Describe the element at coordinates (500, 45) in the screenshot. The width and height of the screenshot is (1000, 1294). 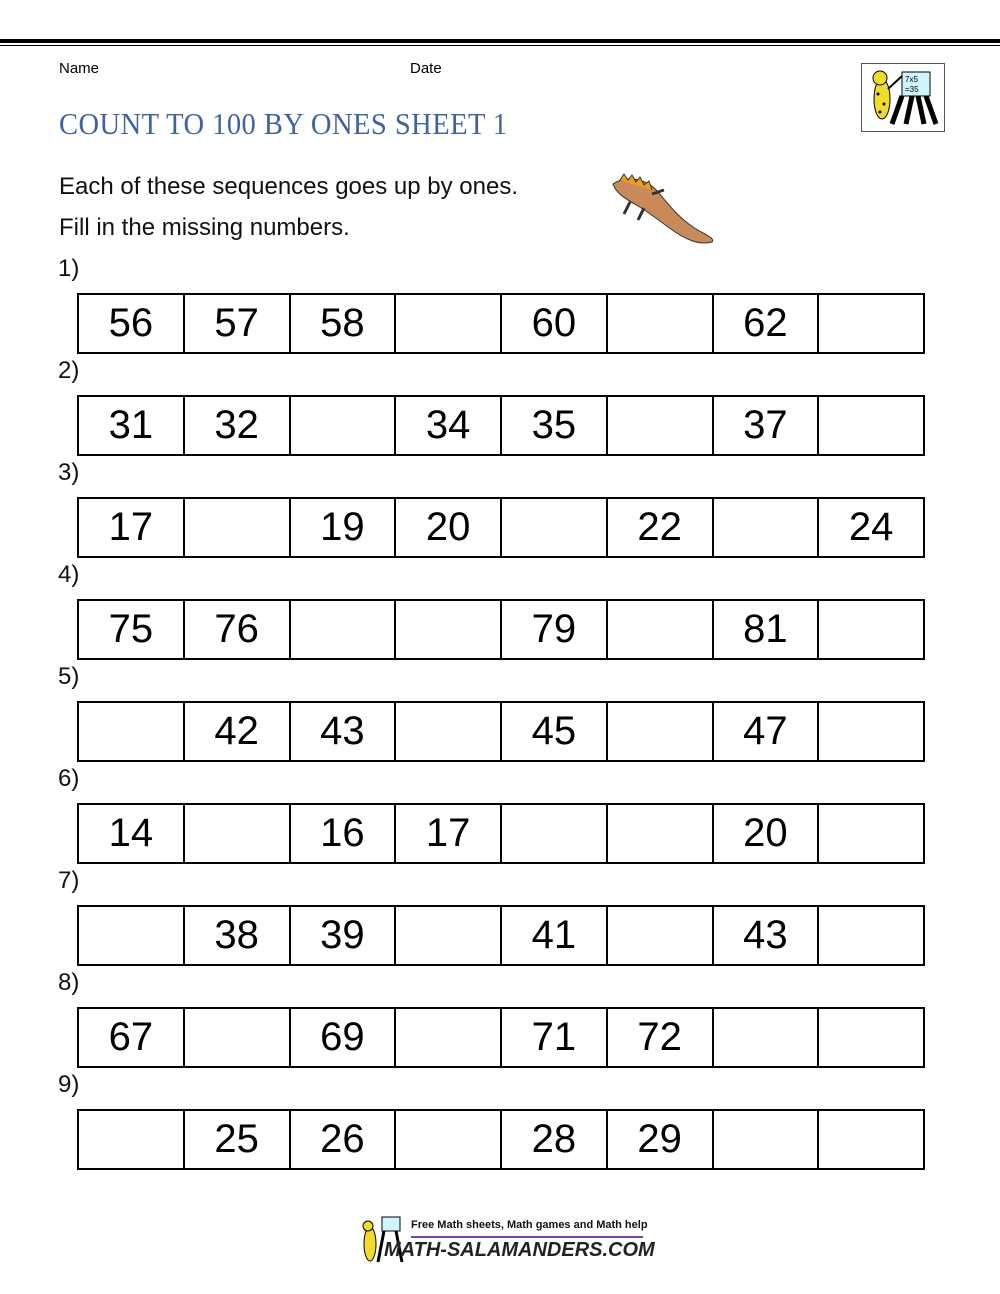
I see `header-rule-thin` at that location.